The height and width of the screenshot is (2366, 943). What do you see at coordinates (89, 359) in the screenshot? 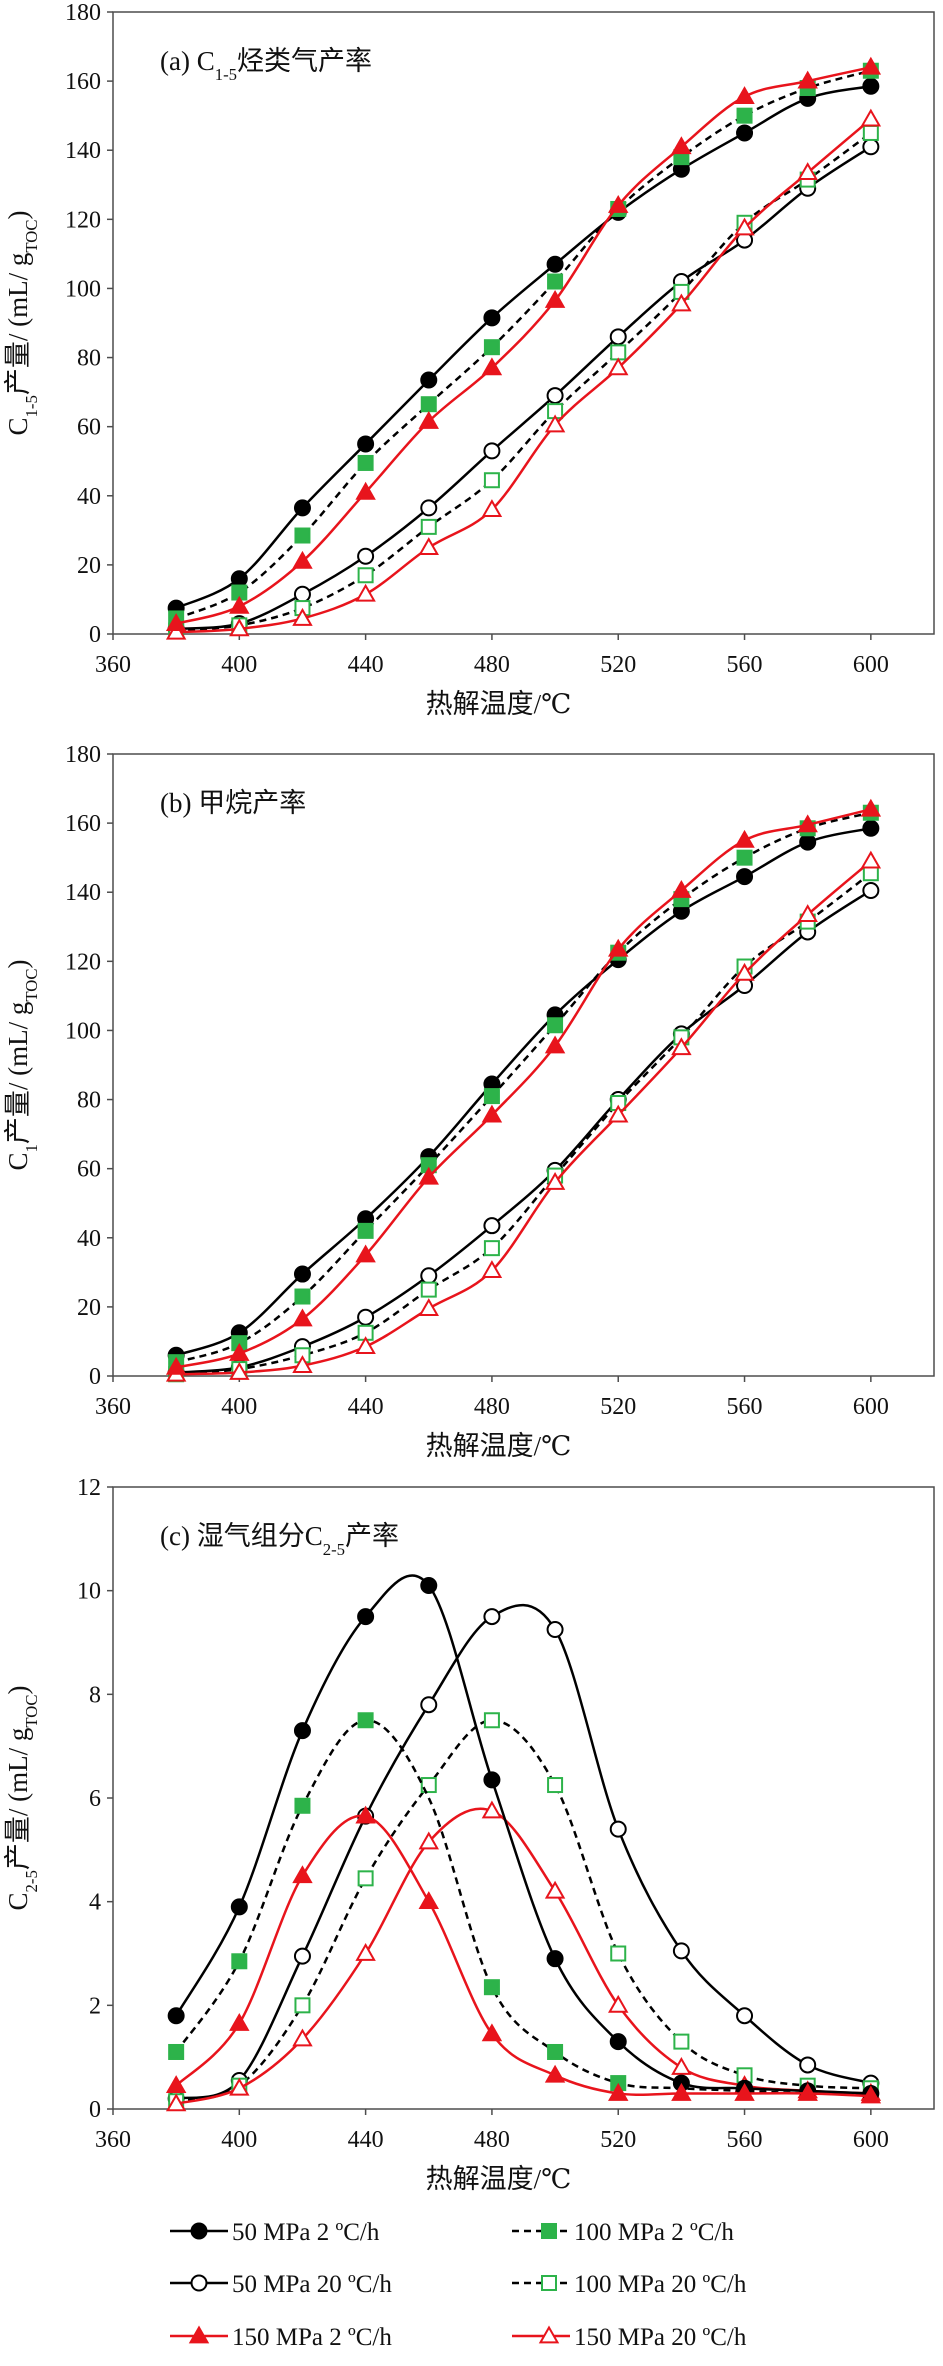
I see `panel-a-y-tick-label: 80` at bounding box center [89, 359].